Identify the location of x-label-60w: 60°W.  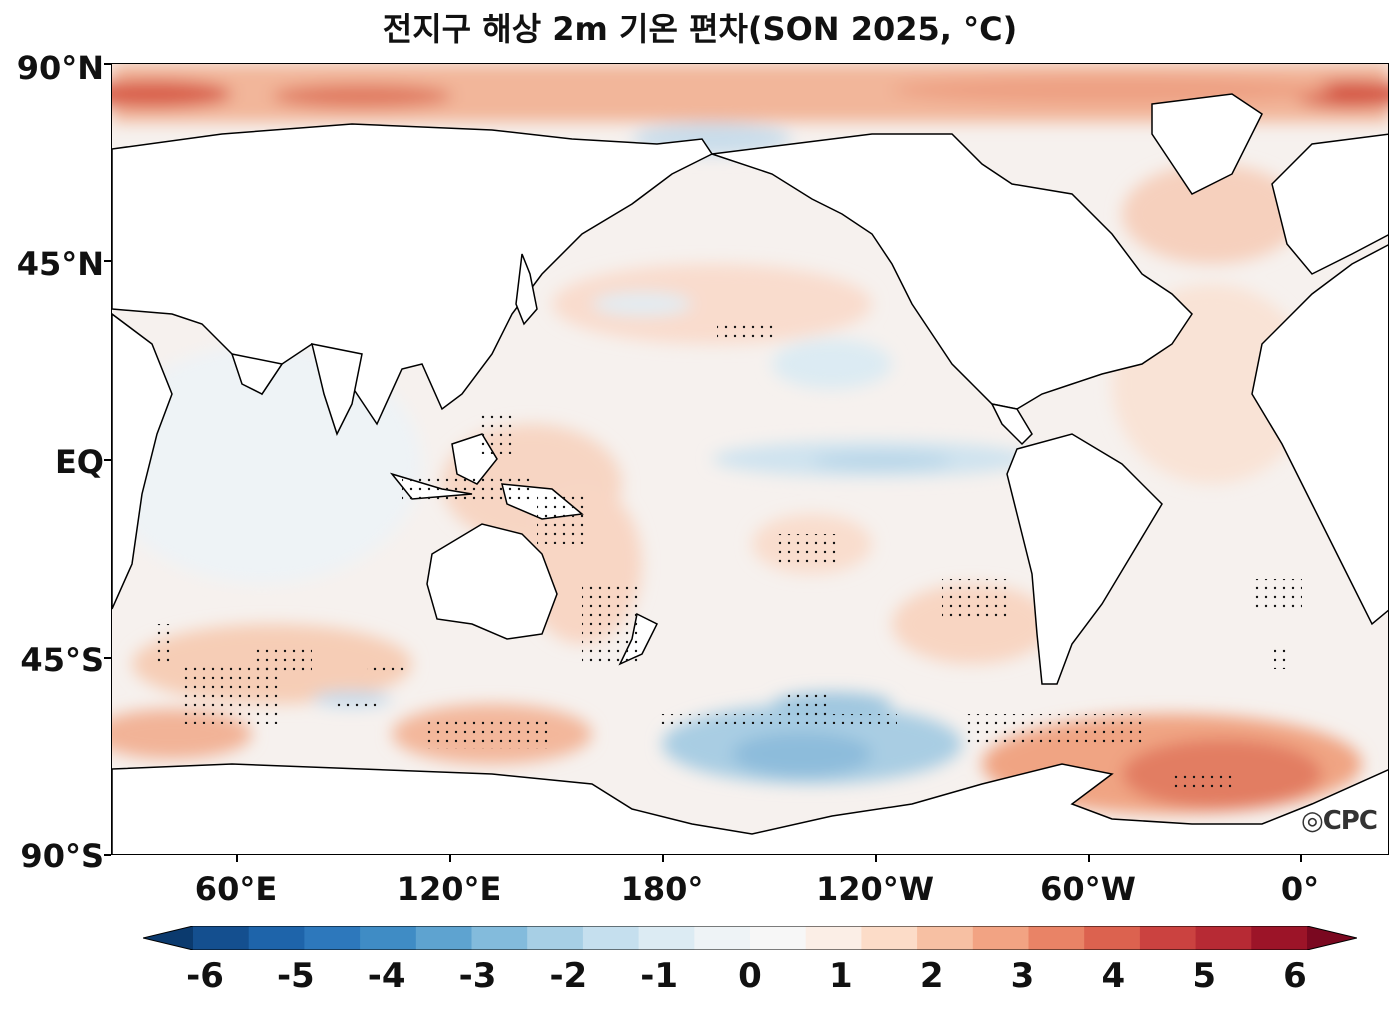
(1088, 889).